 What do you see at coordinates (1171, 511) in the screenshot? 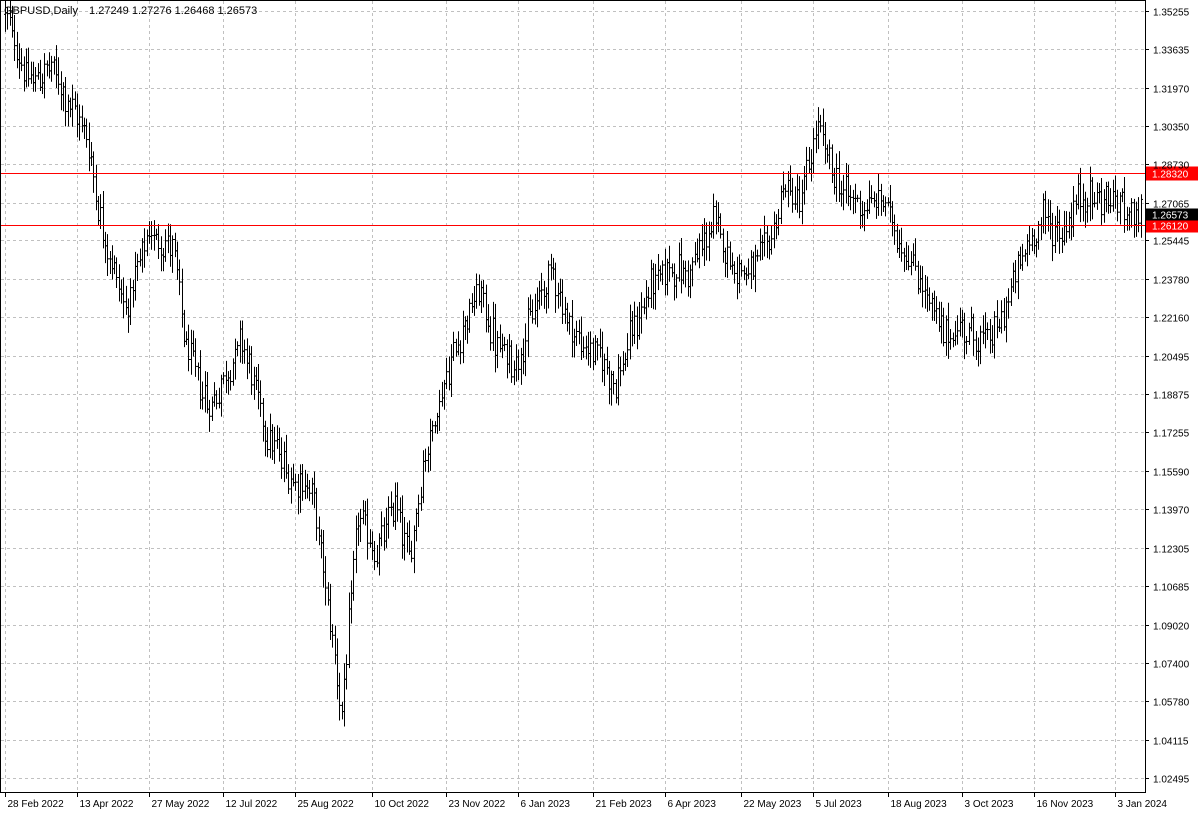
I see `y-tick-label: 1.13970` at bounding box center [1171, 511].